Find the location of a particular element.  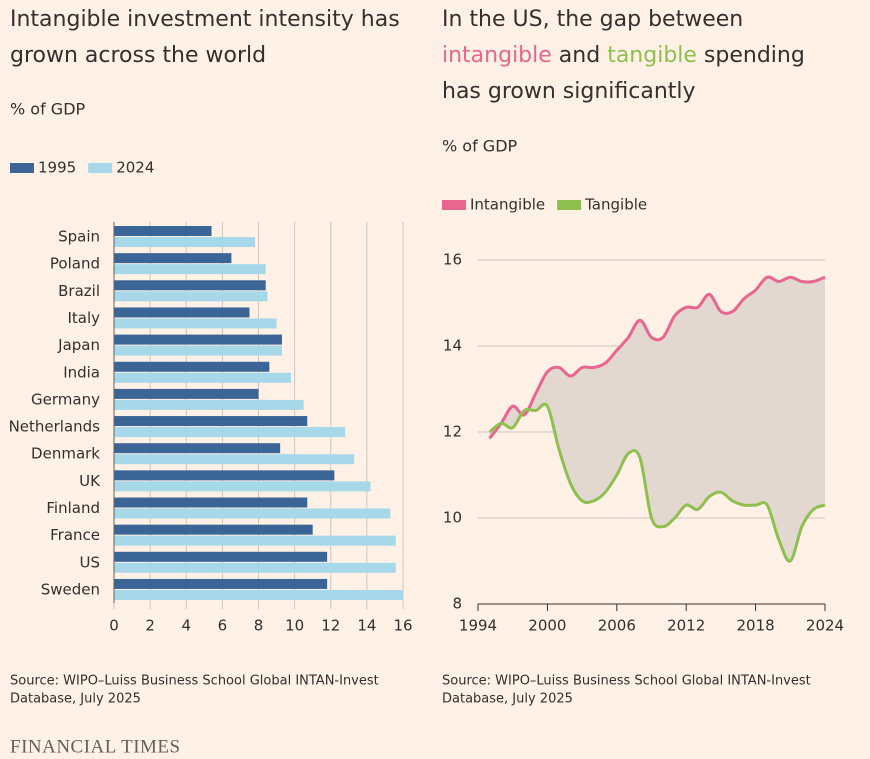

title-part: has grown significantly is located at coordinates (569, 91).